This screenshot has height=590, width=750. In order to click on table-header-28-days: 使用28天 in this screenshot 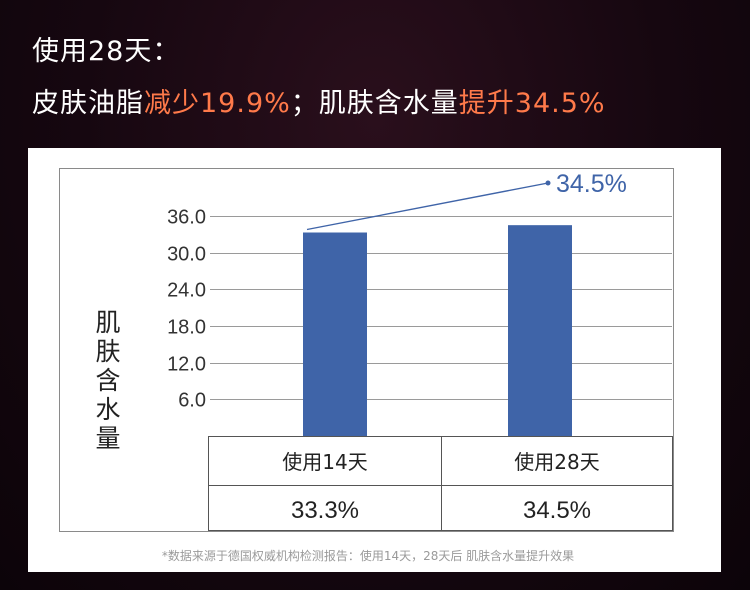, I will do `click(556, 462)`.